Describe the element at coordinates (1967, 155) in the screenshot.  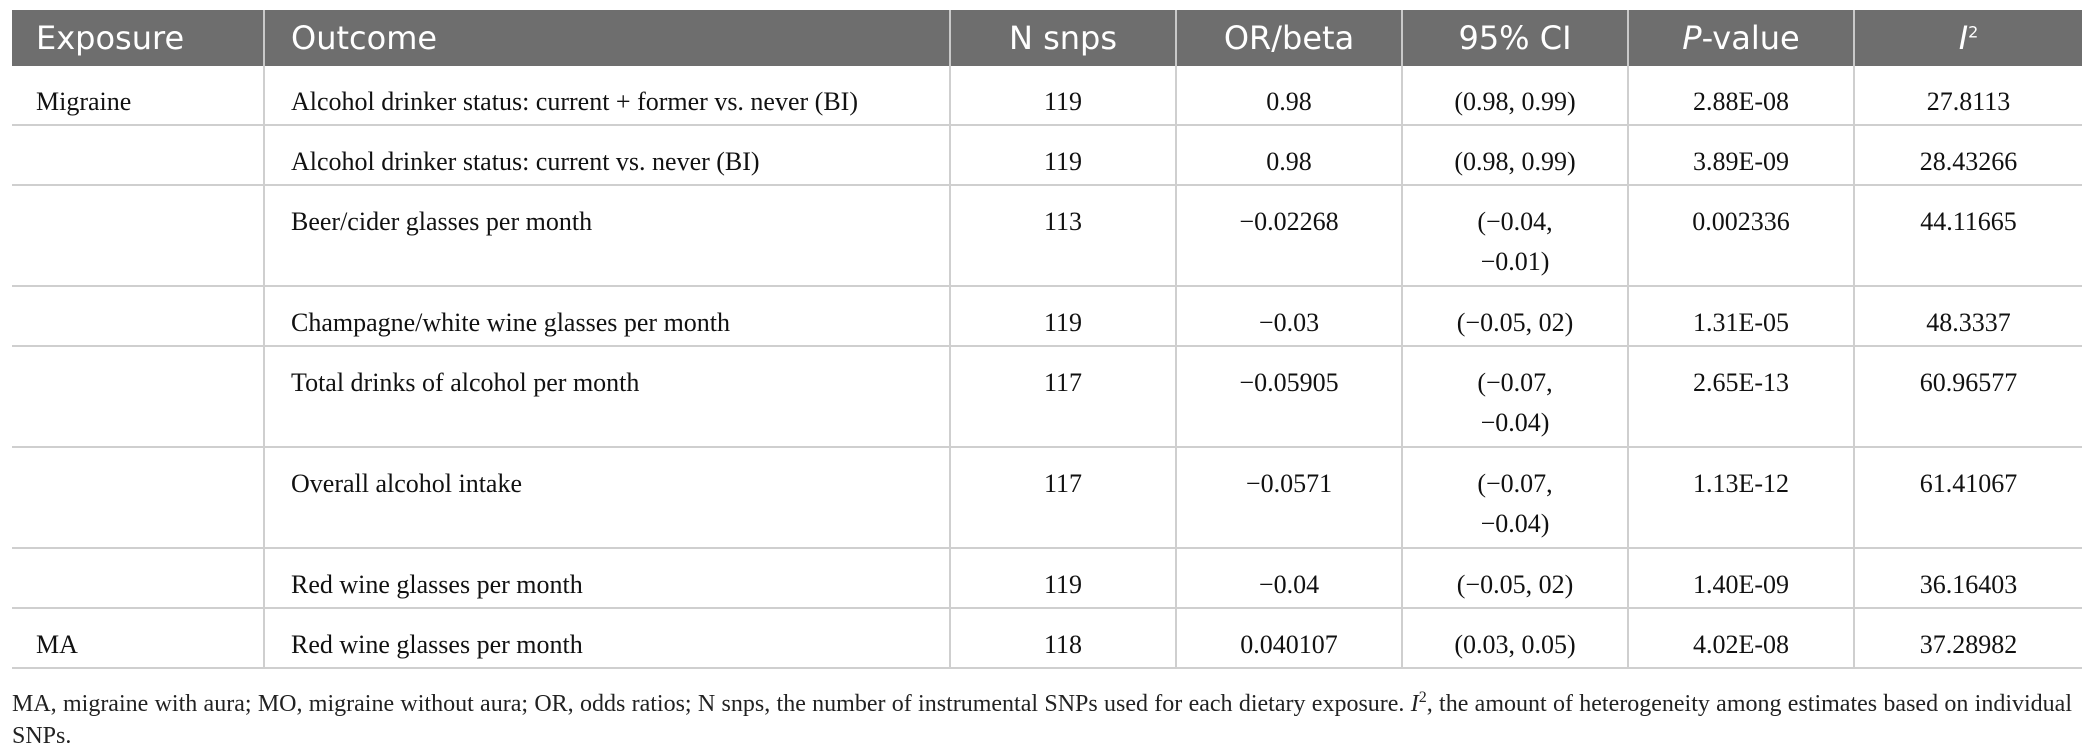
I see `cell-i2: 28.43266` at that location.